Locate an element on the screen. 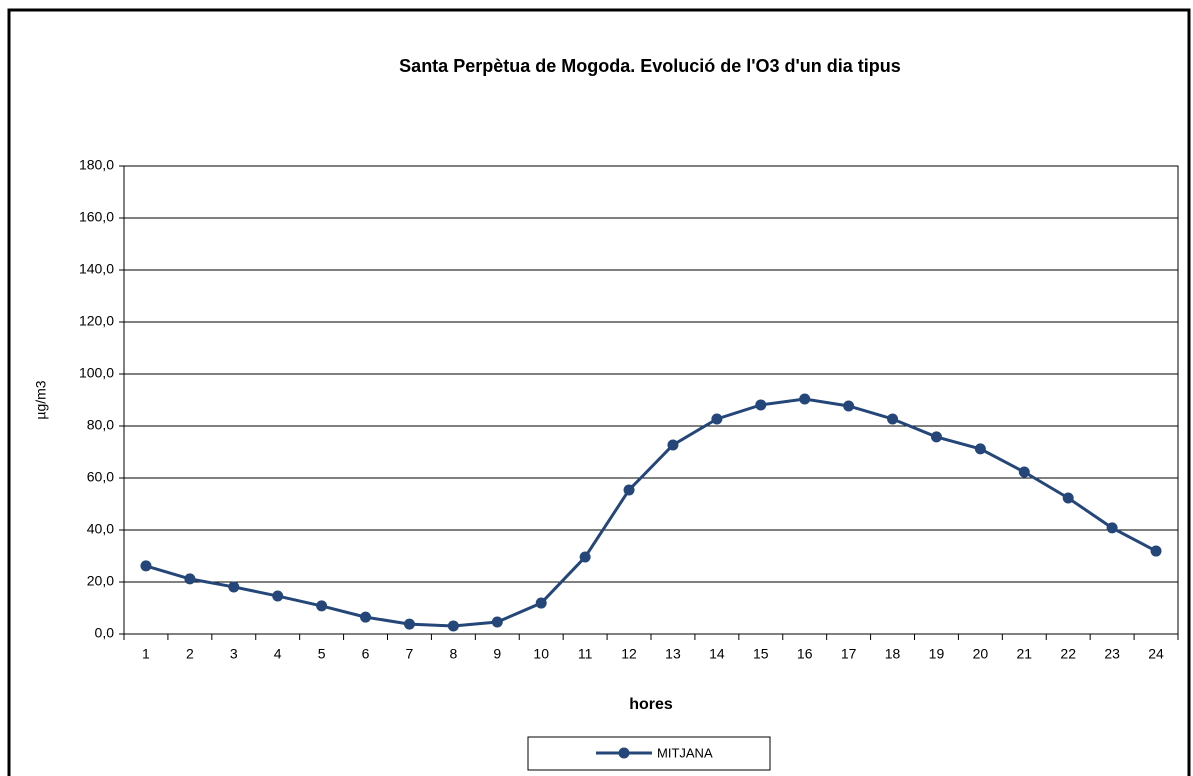 The width and height of the screenshot is (1193, 776). x-tick-label: 22 is located at coordinates (1068, 654).